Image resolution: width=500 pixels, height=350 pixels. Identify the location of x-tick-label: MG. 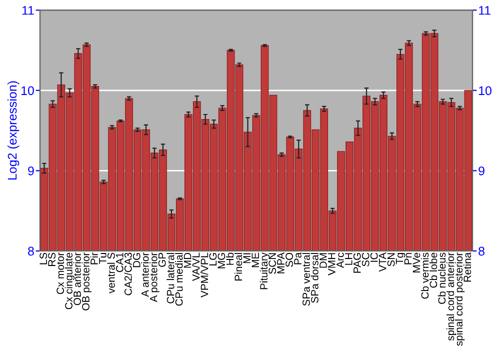
(222, 260).